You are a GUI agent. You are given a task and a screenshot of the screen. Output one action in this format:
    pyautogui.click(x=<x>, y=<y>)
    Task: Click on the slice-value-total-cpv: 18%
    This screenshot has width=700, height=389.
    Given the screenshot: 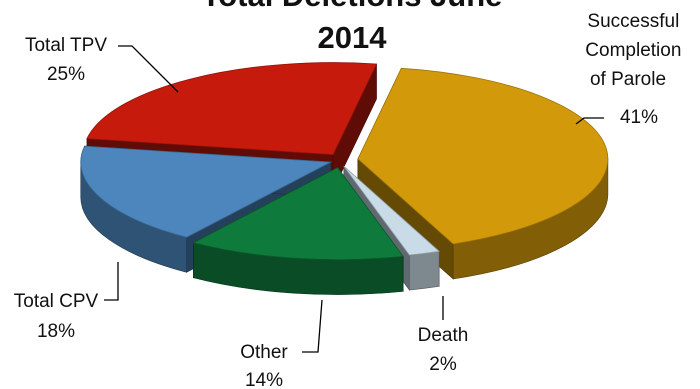 What is the action you would take?
    pyautogui.click(x=56, y=331)
    